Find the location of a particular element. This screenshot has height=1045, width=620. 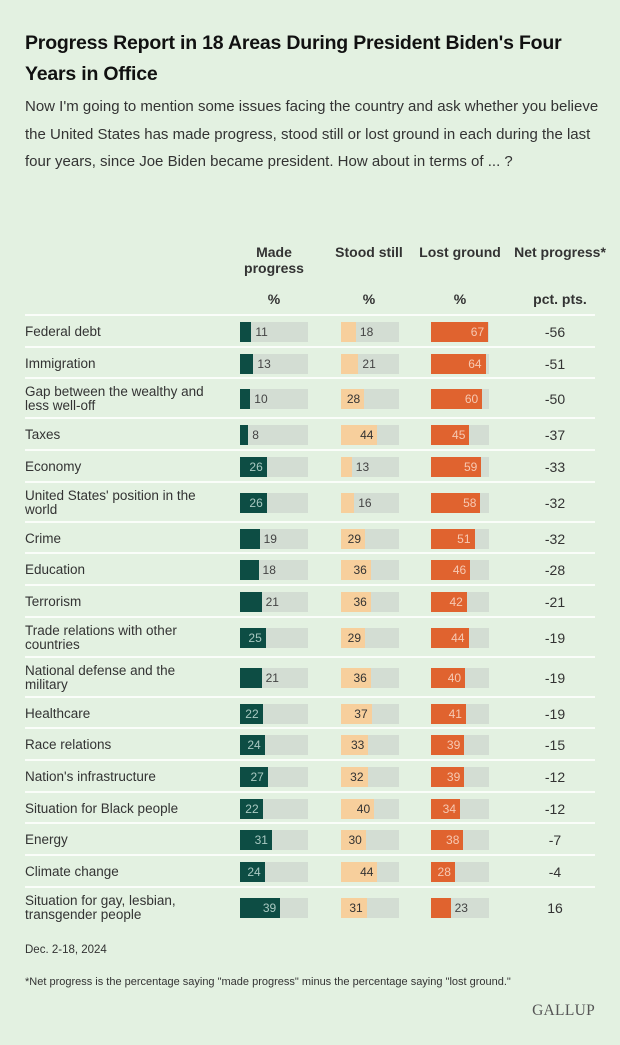

net-progress-value: -7 is located at coordinates (555, 839).